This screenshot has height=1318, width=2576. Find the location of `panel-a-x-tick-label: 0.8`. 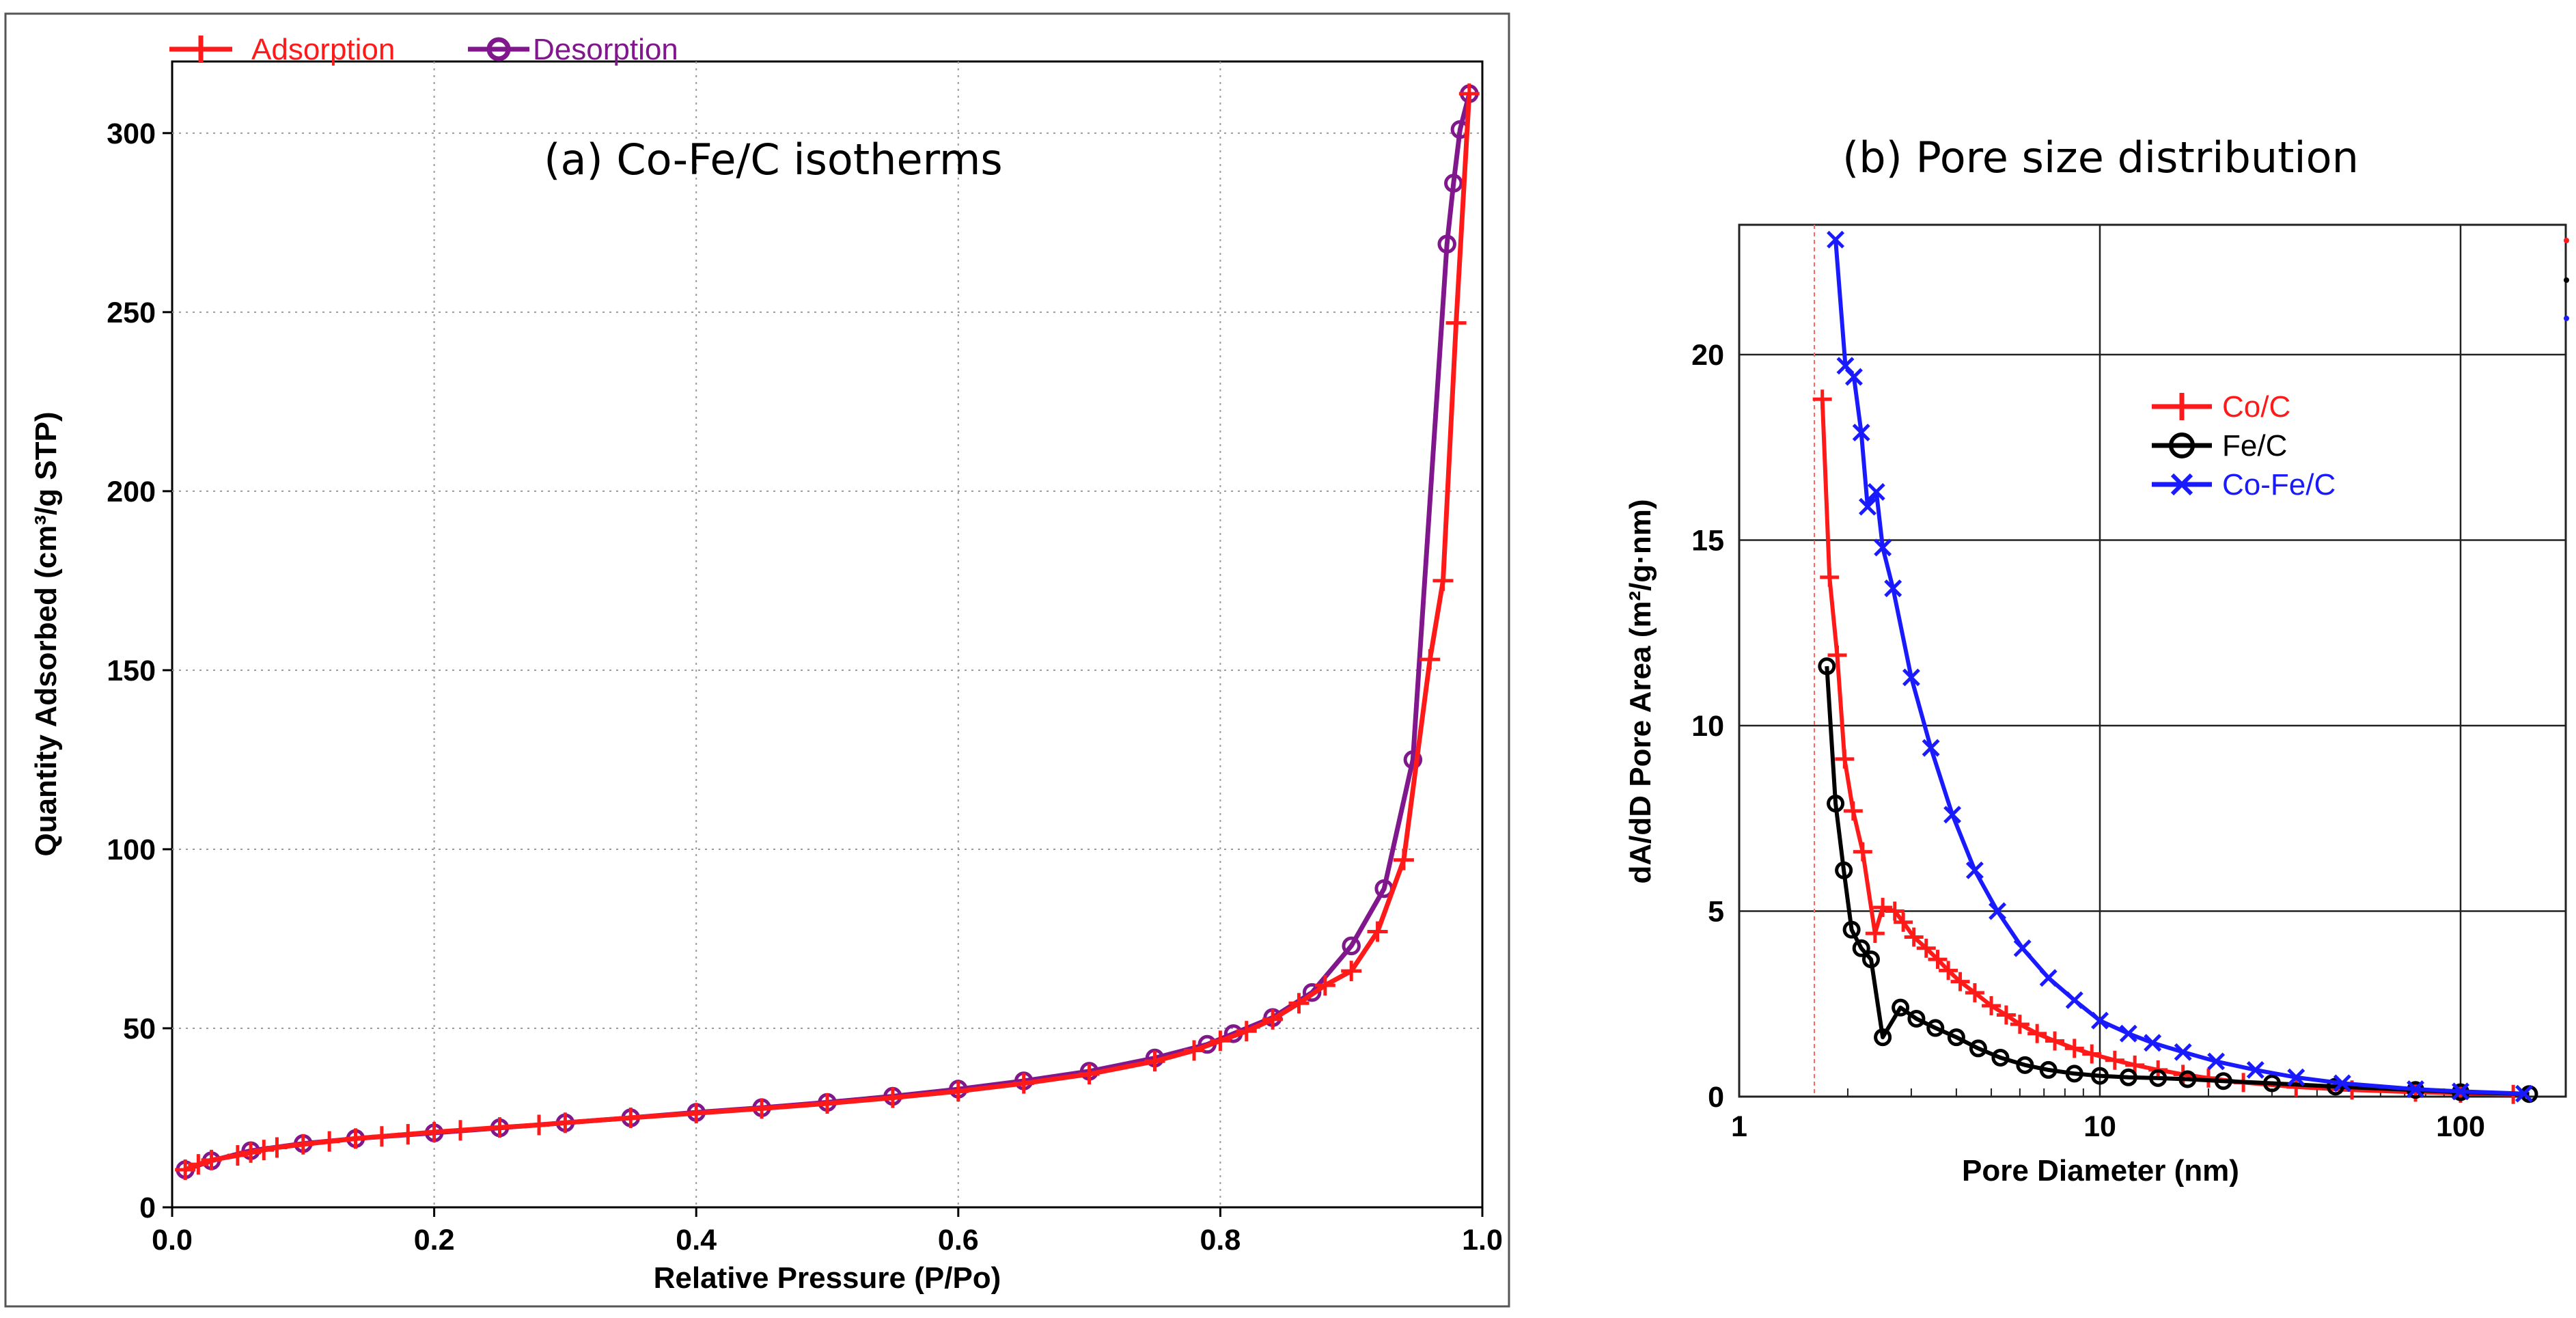

panel-a-x-tick-label: 0.8 is located at coordinates (1221, 1241).